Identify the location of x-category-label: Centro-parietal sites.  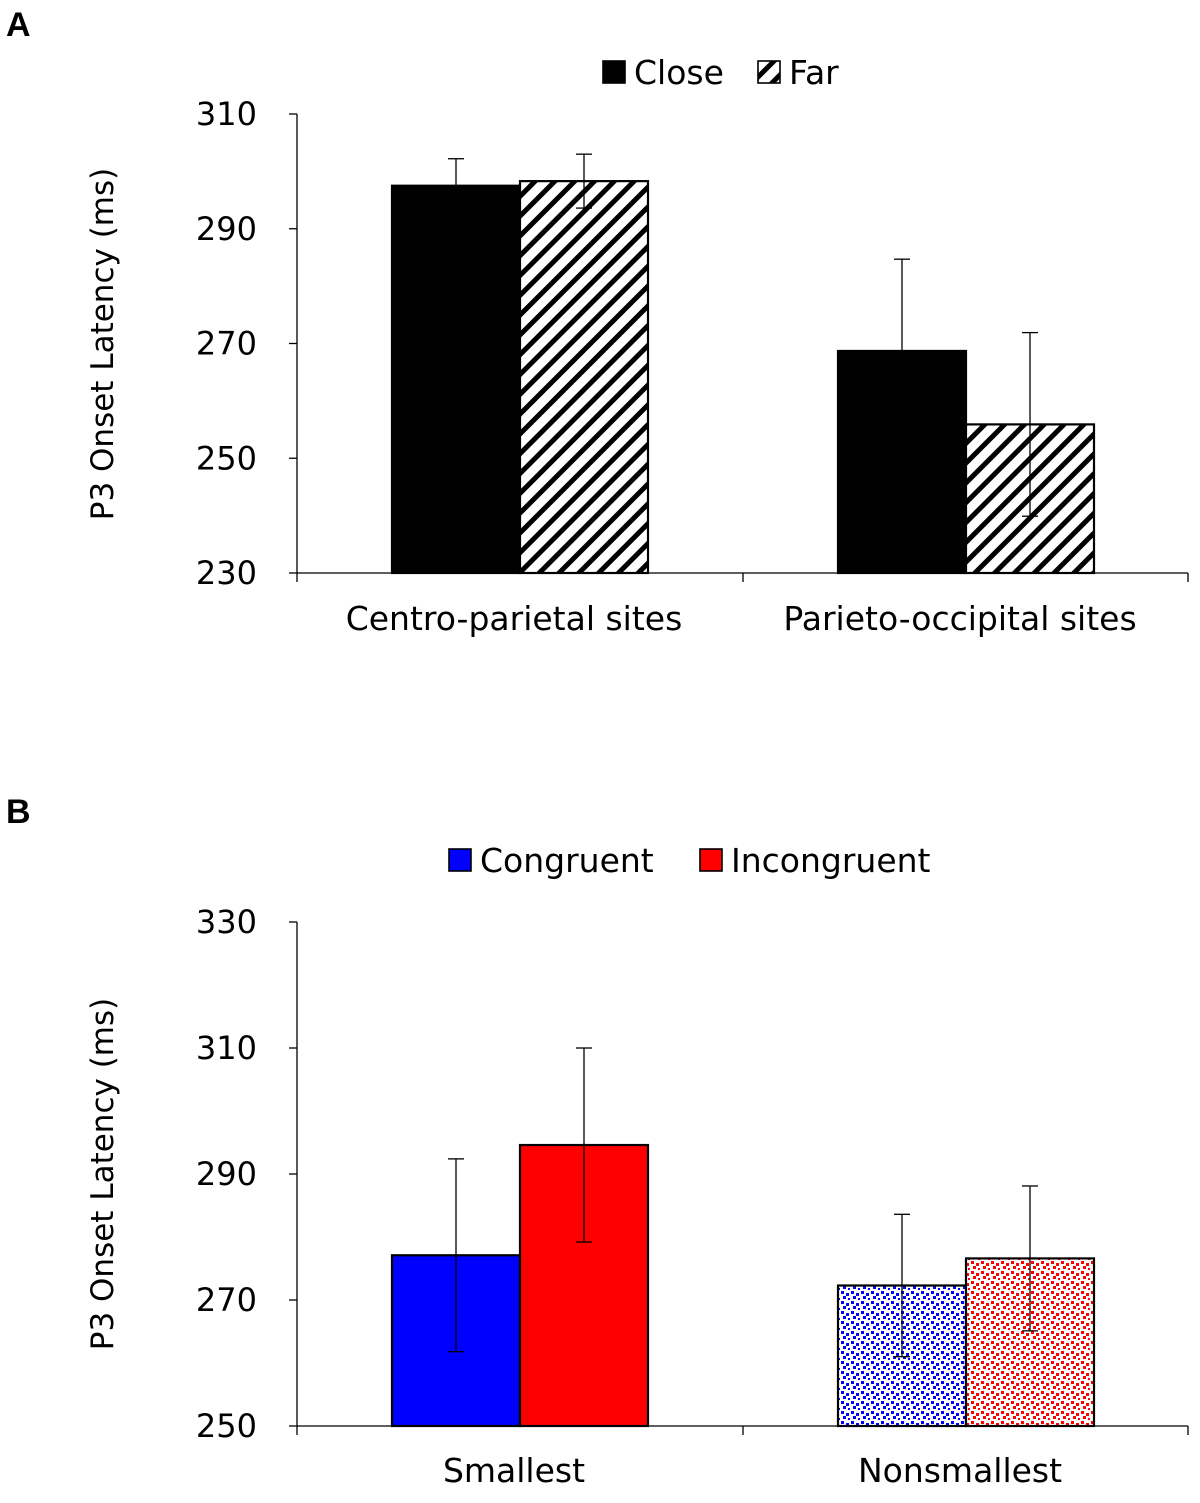
(514, 618).